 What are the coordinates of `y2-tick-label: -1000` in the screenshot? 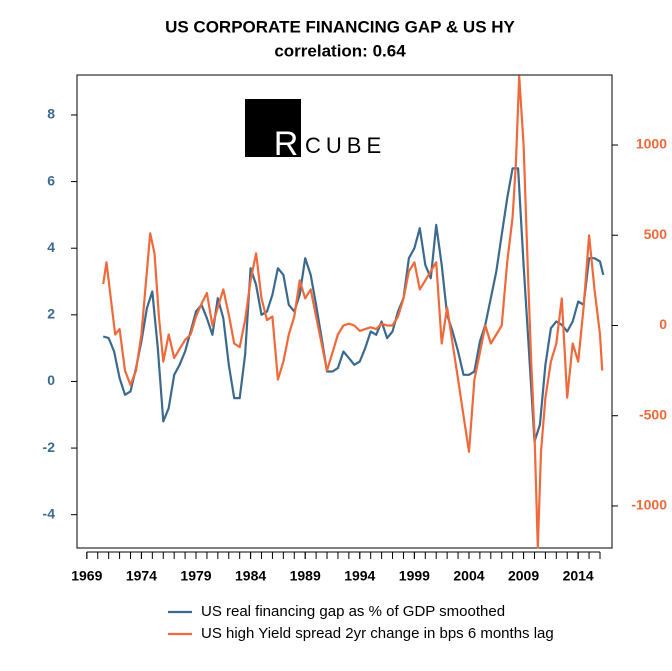 It's located at (649, 505).